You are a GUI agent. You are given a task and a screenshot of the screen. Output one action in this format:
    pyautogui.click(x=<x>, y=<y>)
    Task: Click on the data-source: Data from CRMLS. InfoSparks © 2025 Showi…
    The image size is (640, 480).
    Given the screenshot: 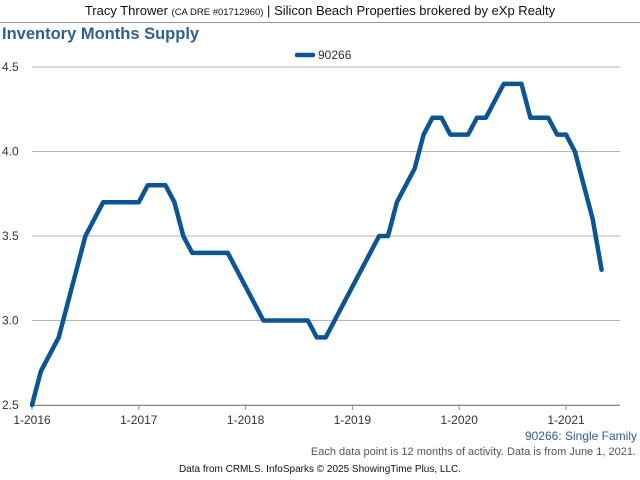 What is the action you would take?
    pyautogui.click(x=320, y=469)
    